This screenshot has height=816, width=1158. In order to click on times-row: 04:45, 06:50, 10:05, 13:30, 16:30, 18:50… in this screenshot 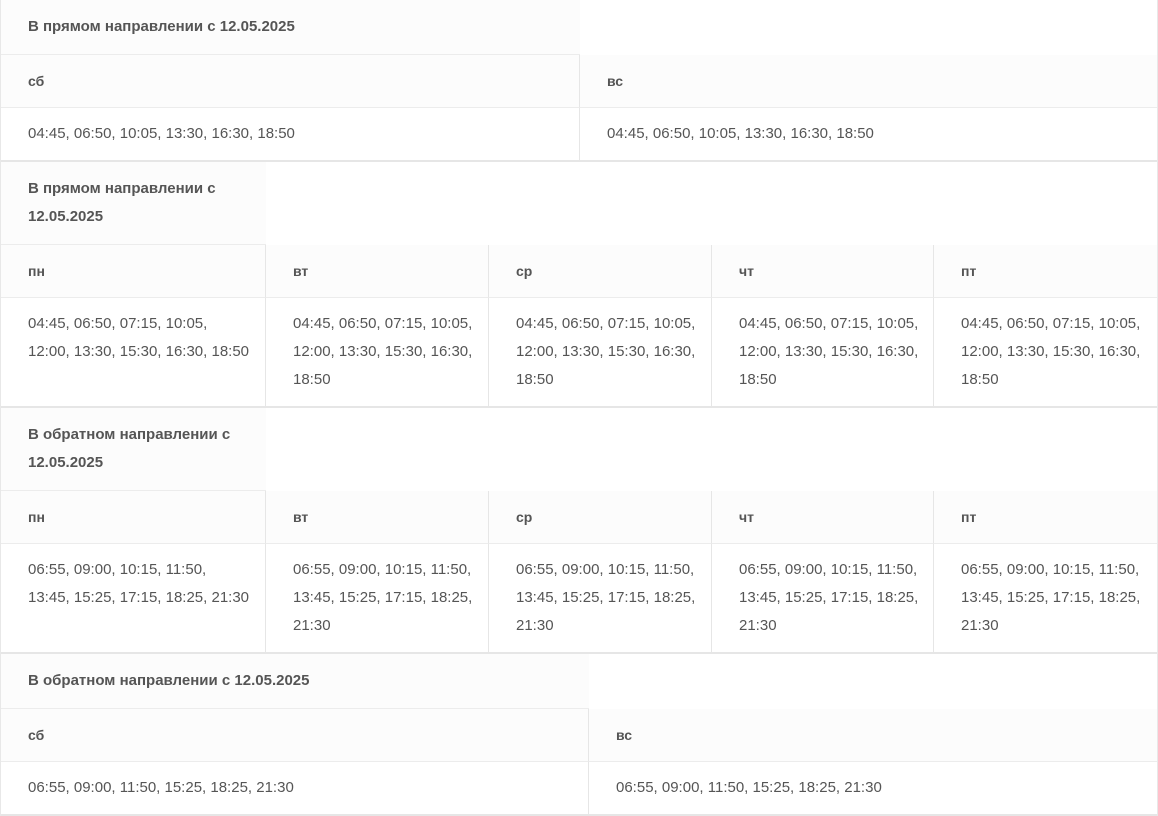, I will do `click(579, 134)`.